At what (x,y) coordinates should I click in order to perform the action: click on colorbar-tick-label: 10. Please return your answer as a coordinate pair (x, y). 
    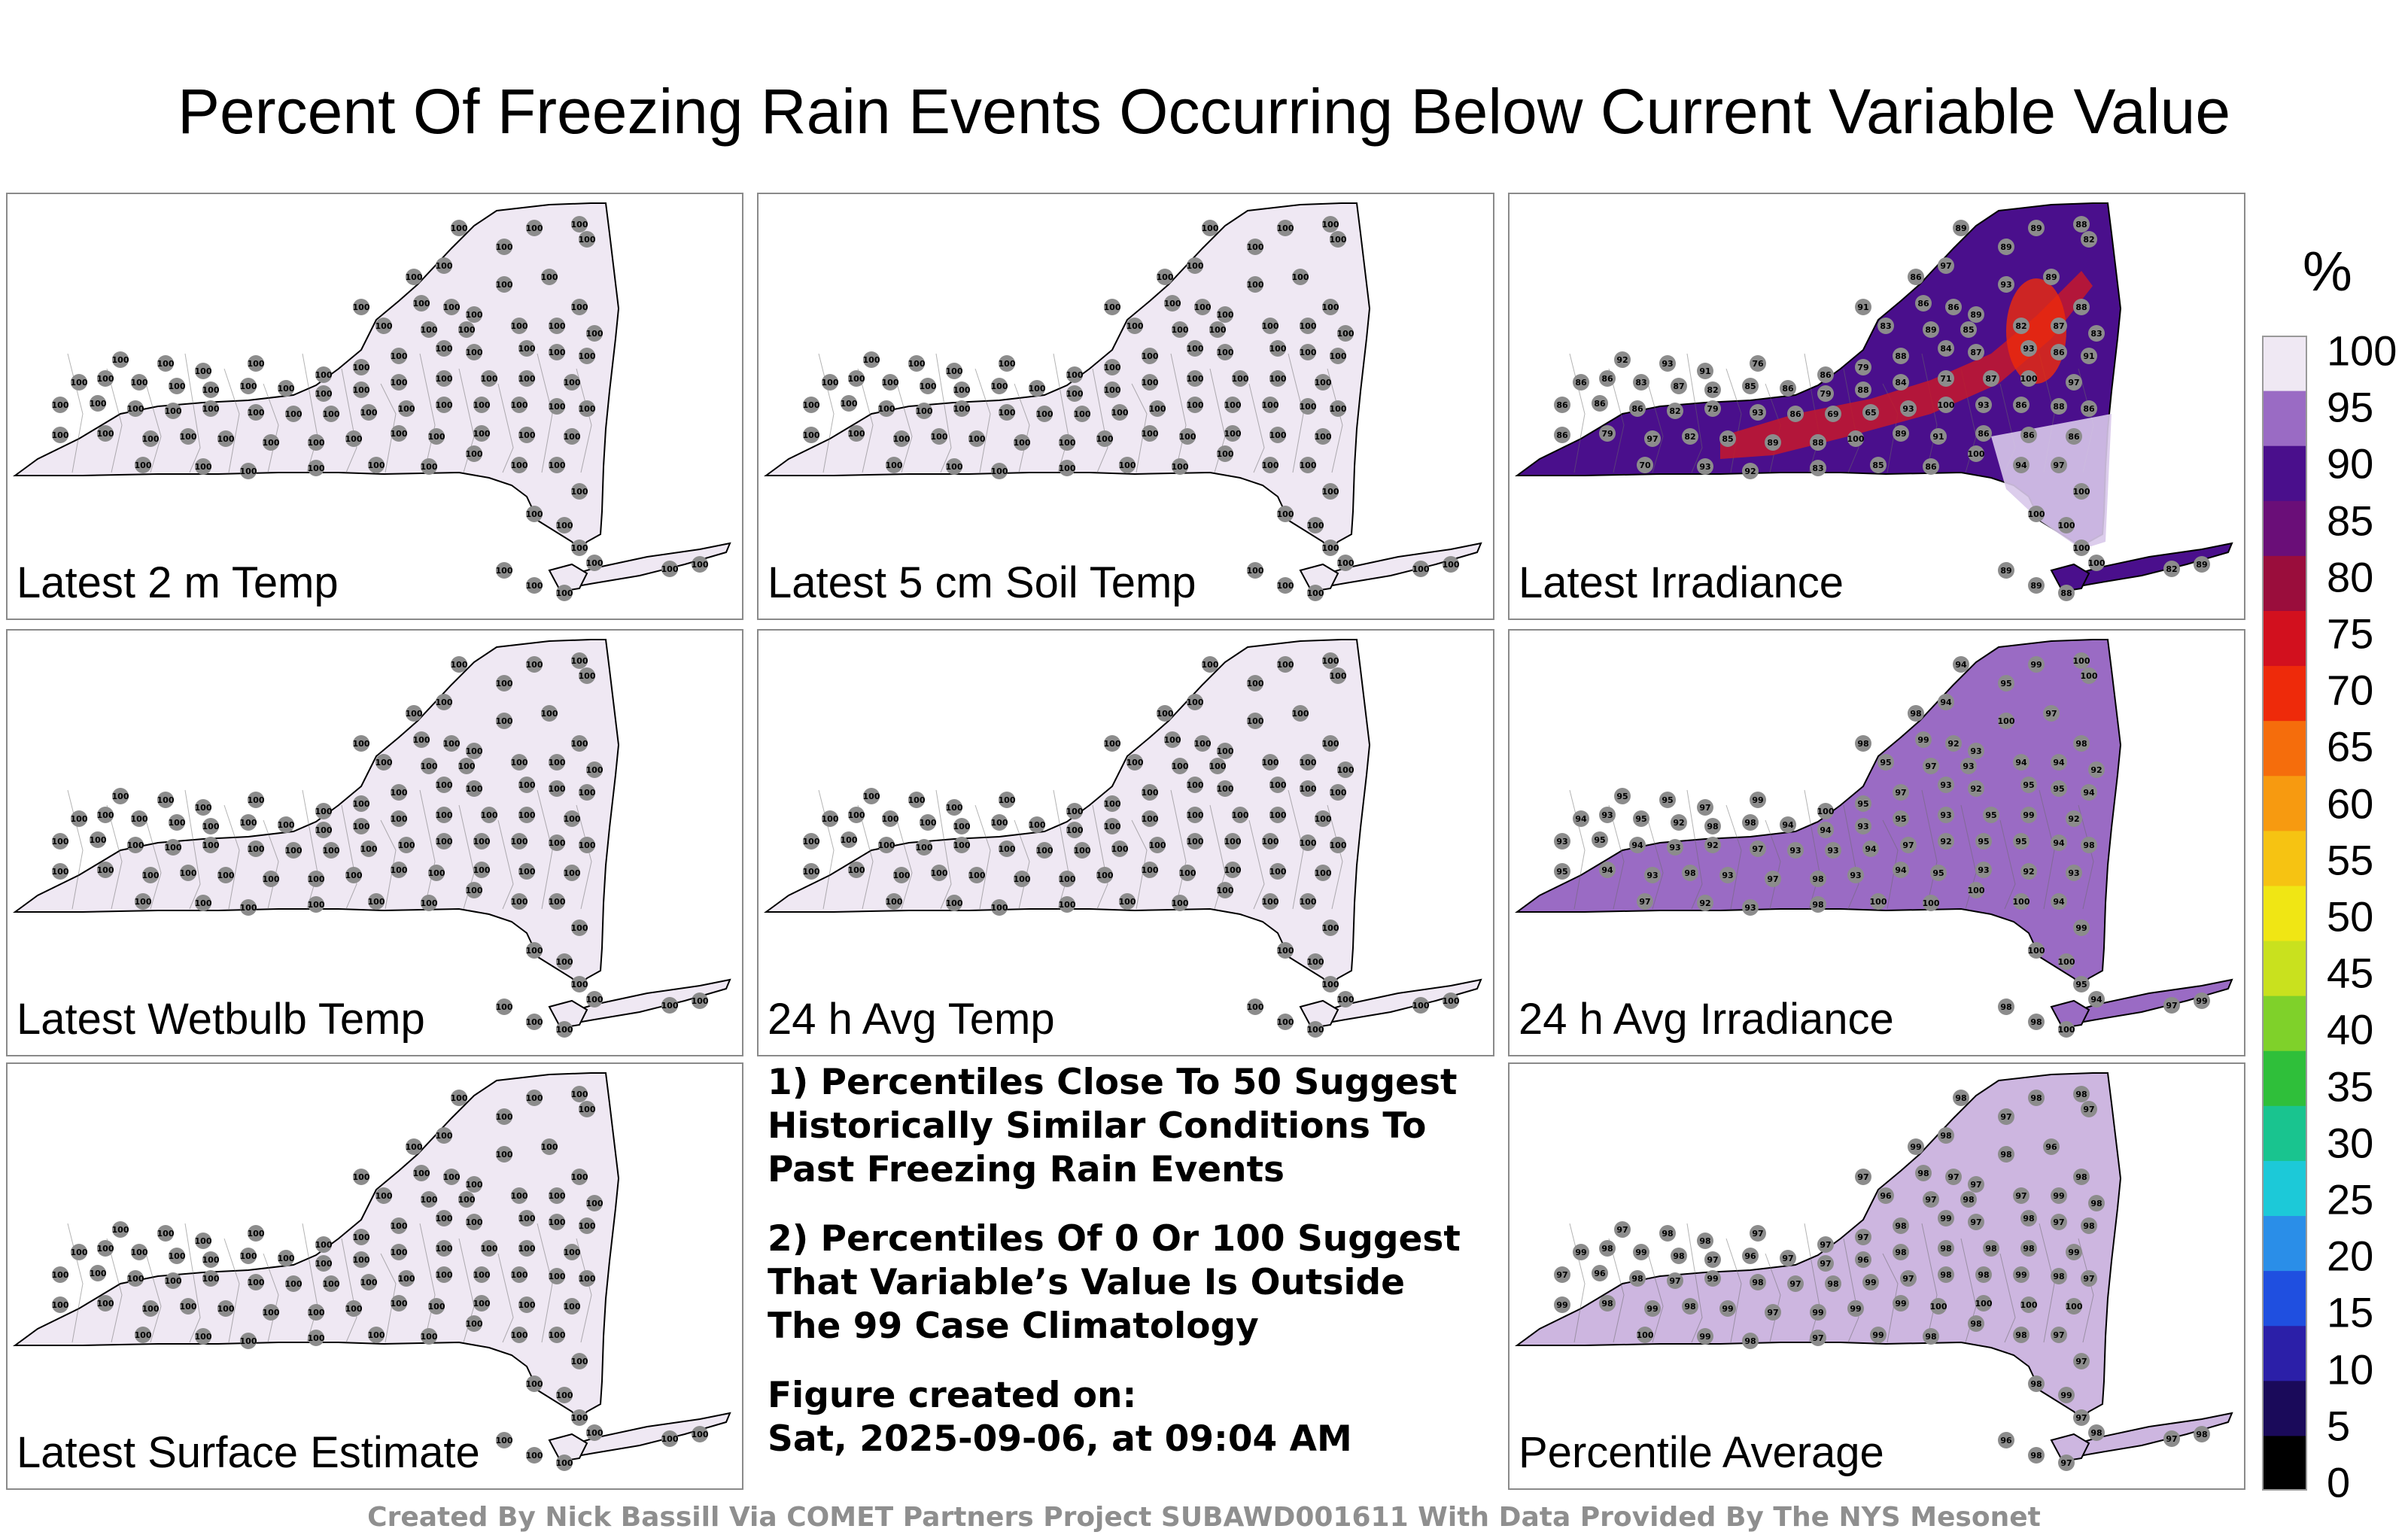
    Looking at the image, I should click on (2350, 1369).